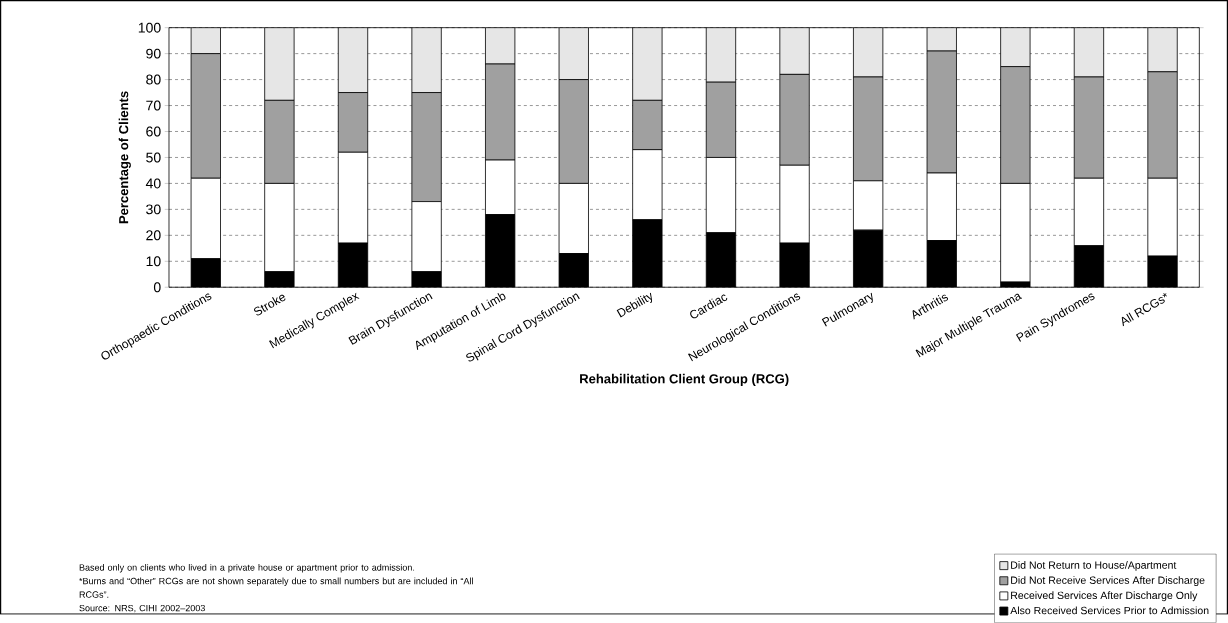 The image size is (1228, 623). Describe the element at coordinates (153, 131) in the screenshot. I see `y-tick-label: 60` at that location.